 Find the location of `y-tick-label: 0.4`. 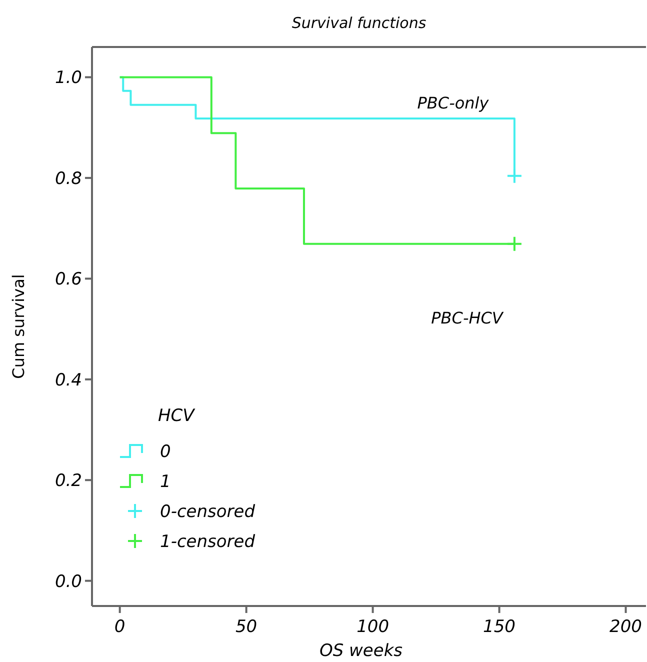

y-tick-label: 0.4 is located at coordinates (68, 380).